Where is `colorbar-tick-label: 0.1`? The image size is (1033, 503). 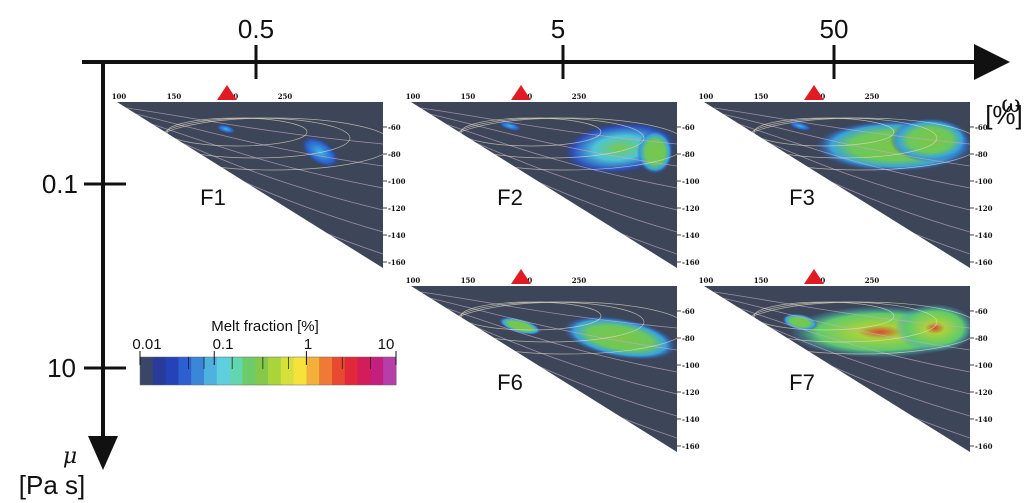 colorbar-tick-label: 0.1 is located at coordinates (223, 344).